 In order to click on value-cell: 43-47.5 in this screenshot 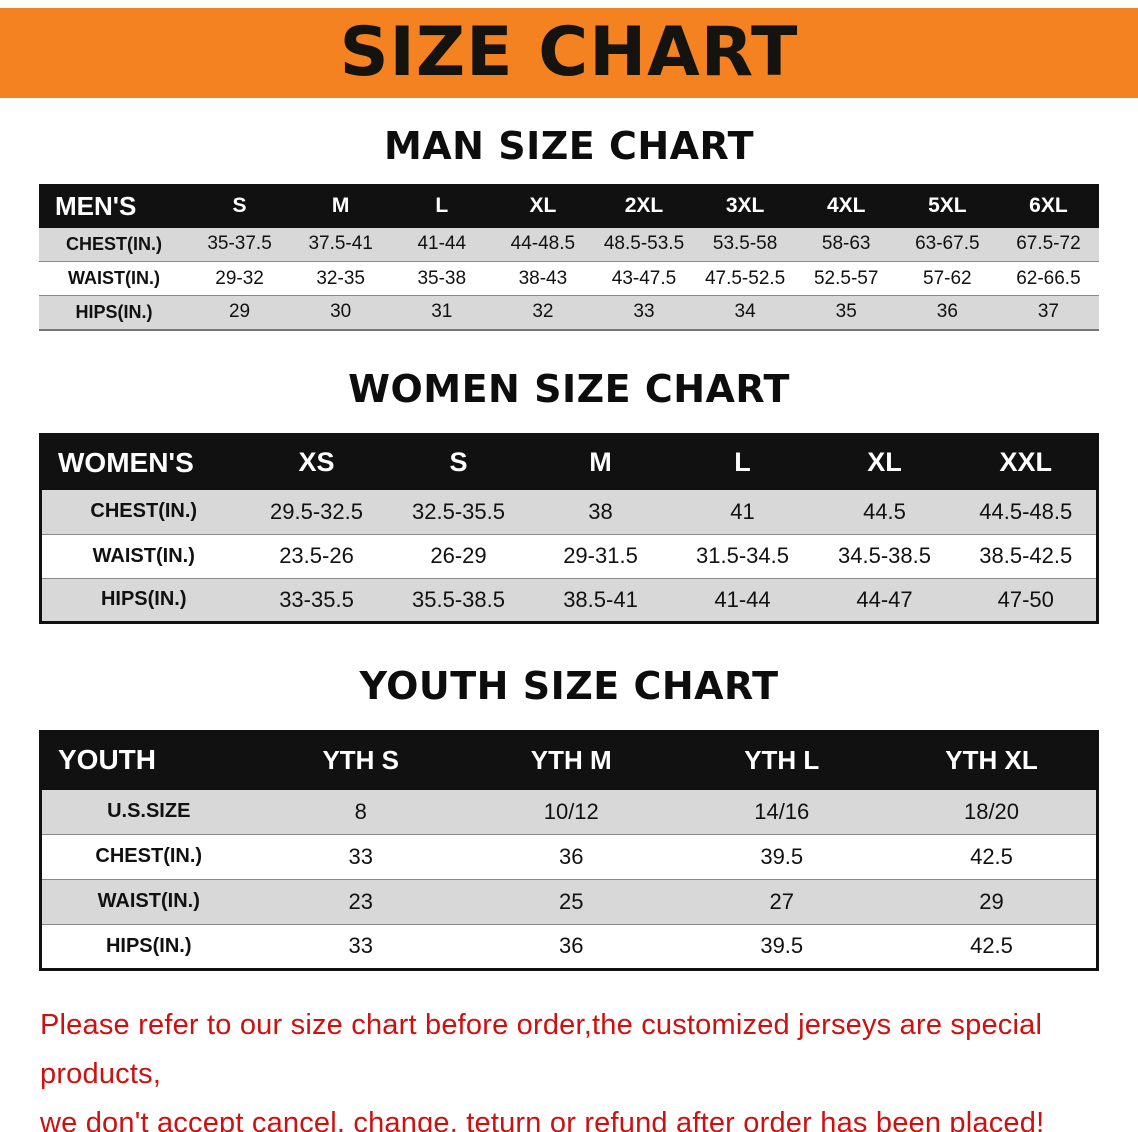, I will do `click(644, 278)`.